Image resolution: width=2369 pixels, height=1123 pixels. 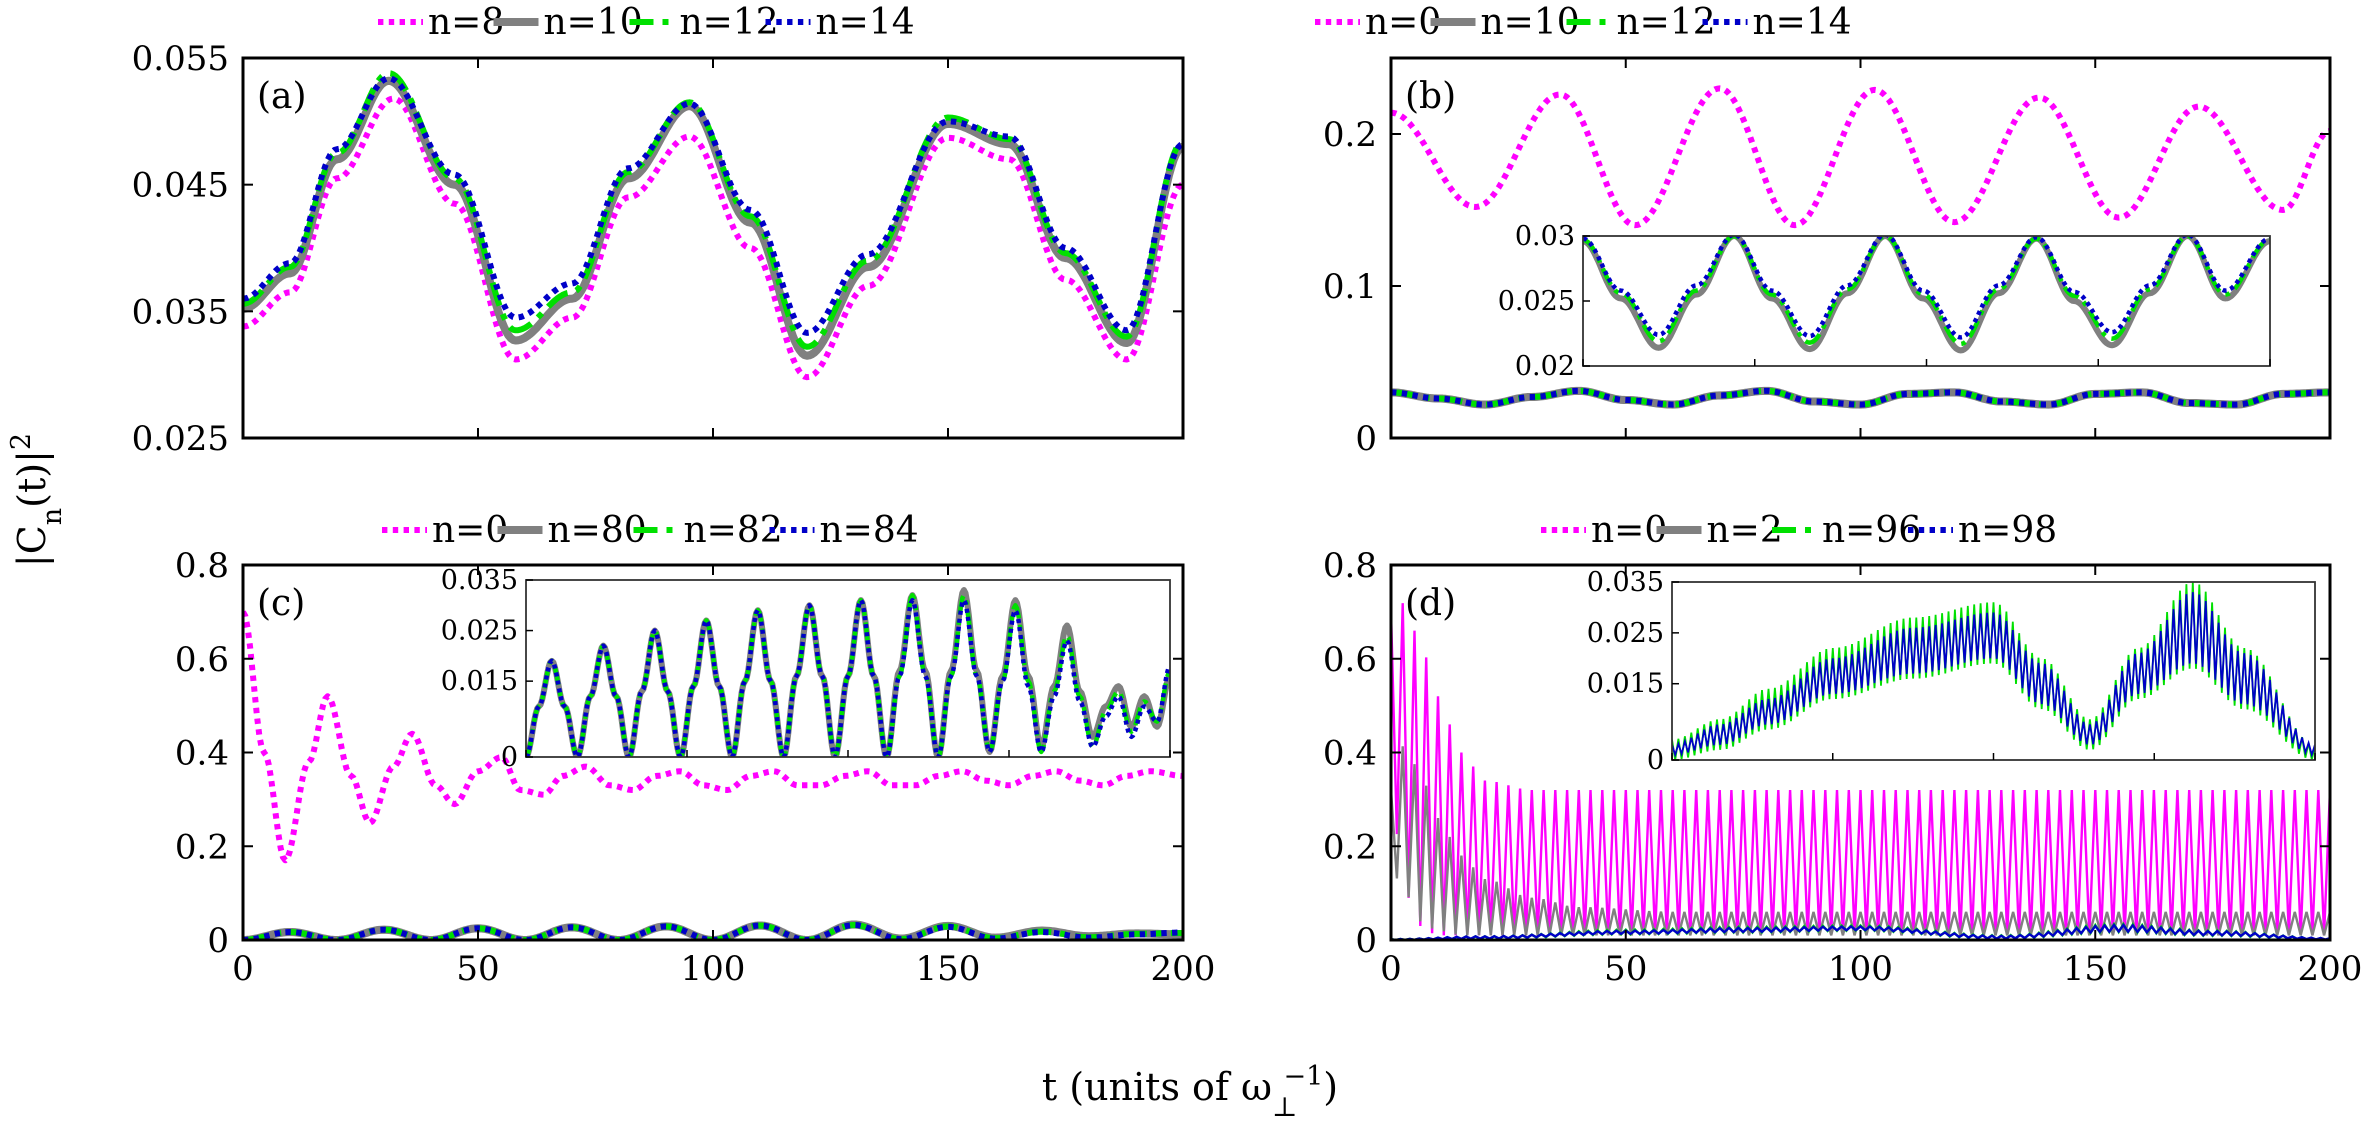 I want to click on x-label-close: ), so click(x=1330, y=1087).